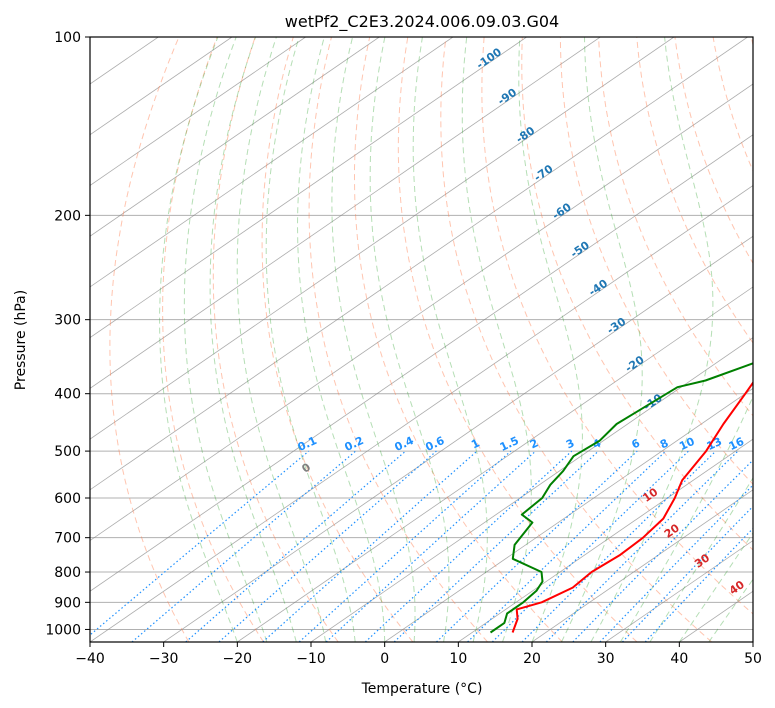  What do you see at coordinates (422, 689) in the screenshot?
I see `x-axis-label: Temperature (°C)` at bounding box center [422, 689].